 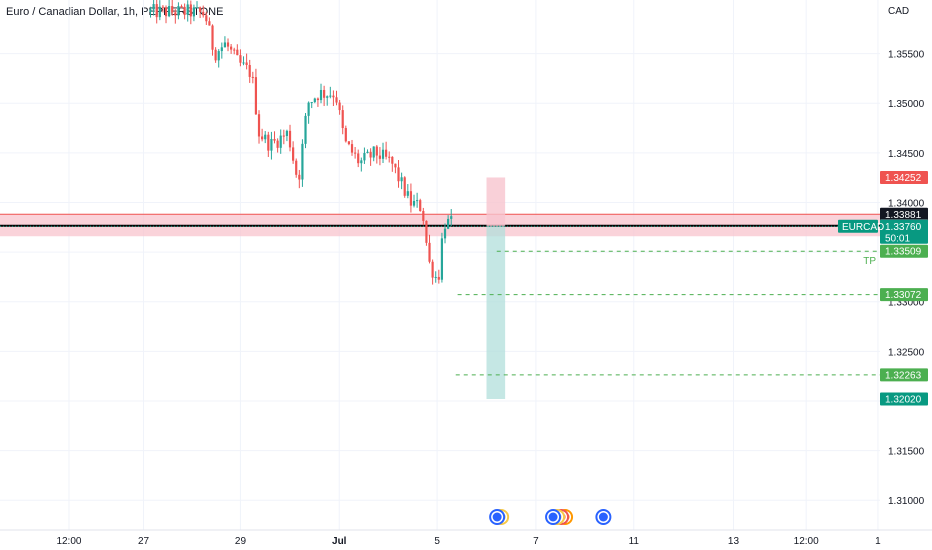 What do you see at coordinates (906, 55) in the screenshot?
I see `y-tick-label: 1.35500` at bounding box center [906, 55].